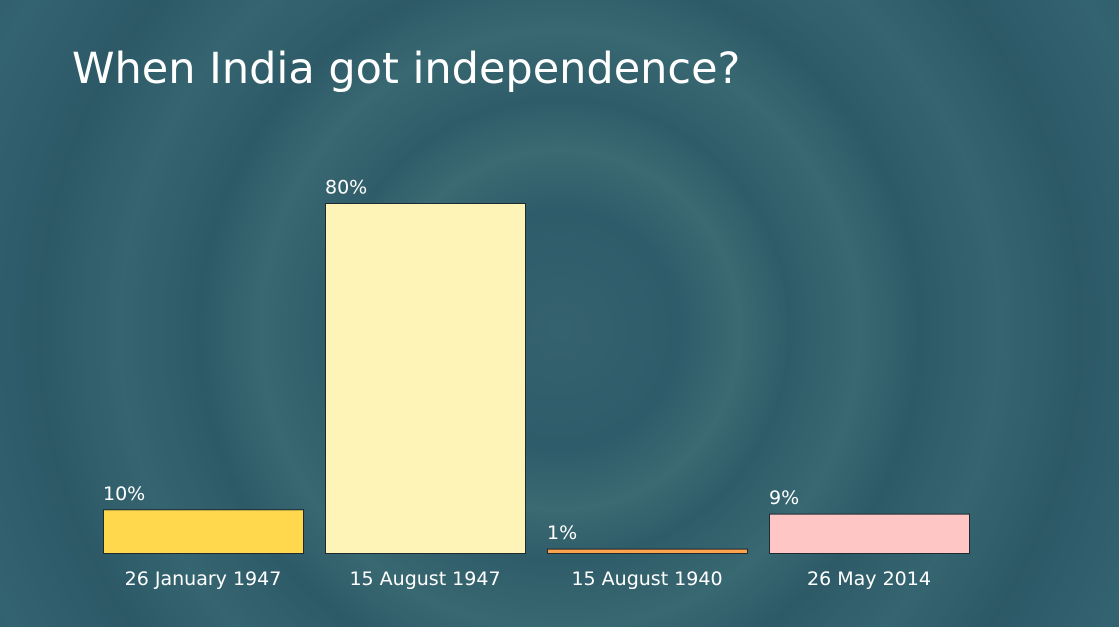 The height and width of the screenshot is (627, 1119). I want to click on value-label-2: 80%, so click(346, 188).